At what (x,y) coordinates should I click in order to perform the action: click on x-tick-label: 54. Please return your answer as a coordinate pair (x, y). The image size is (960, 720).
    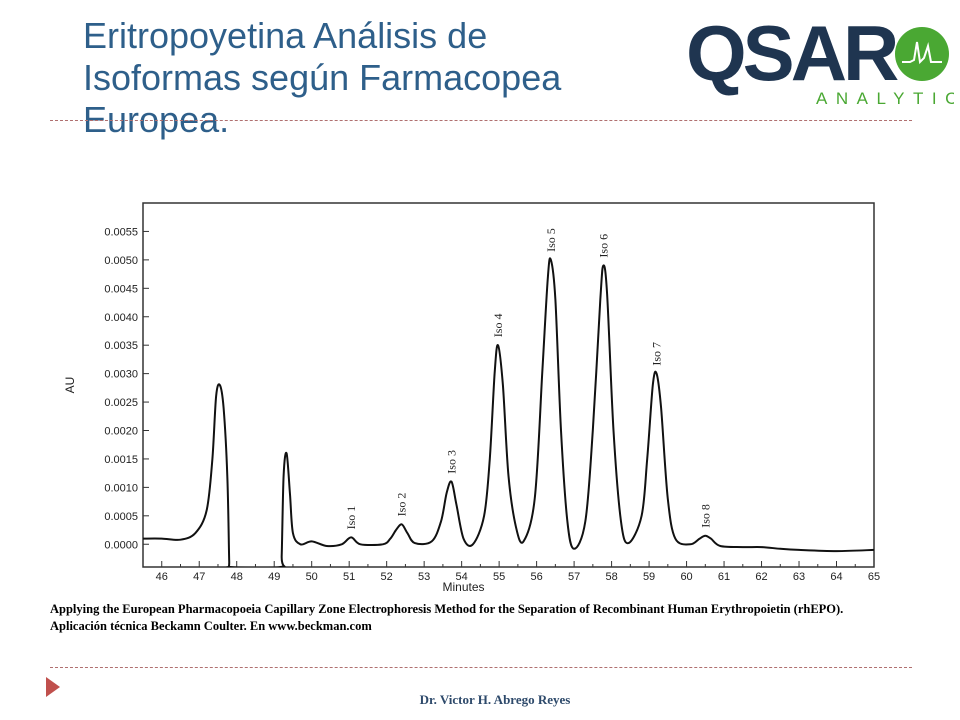
    Looking at the image, I should click on (462, 577).